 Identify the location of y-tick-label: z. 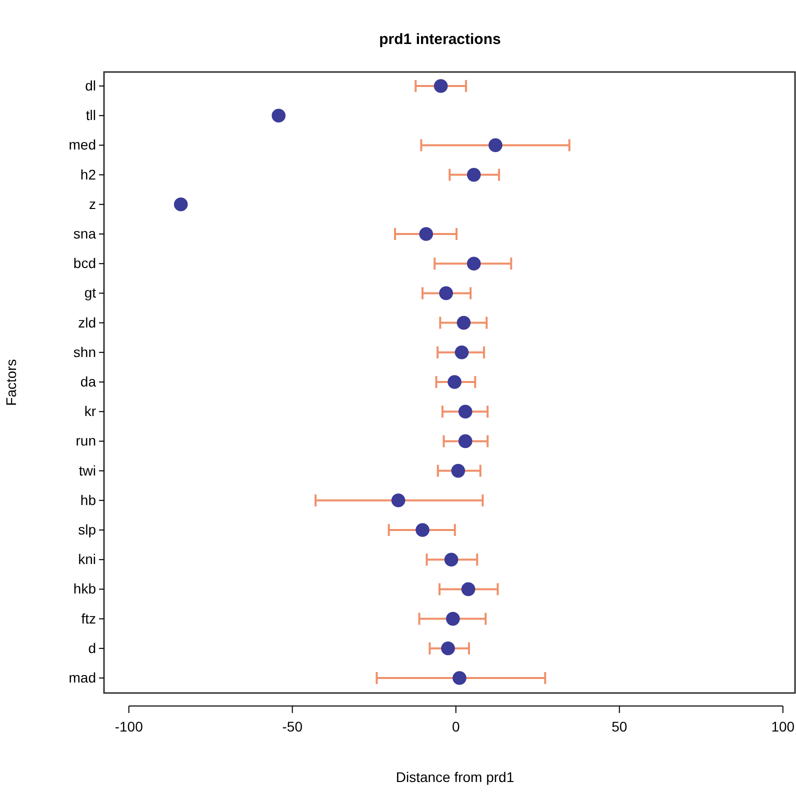
(92, 204).